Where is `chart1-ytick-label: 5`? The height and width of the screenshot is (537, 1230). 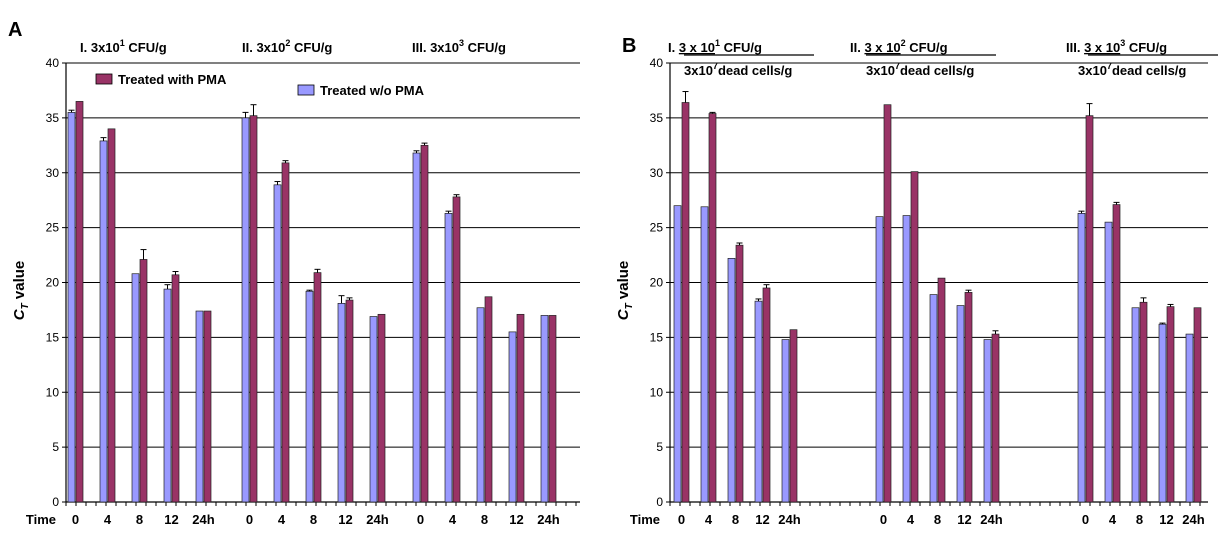 chart1-ytick-label: 5 is located at coordinates (55, 447).